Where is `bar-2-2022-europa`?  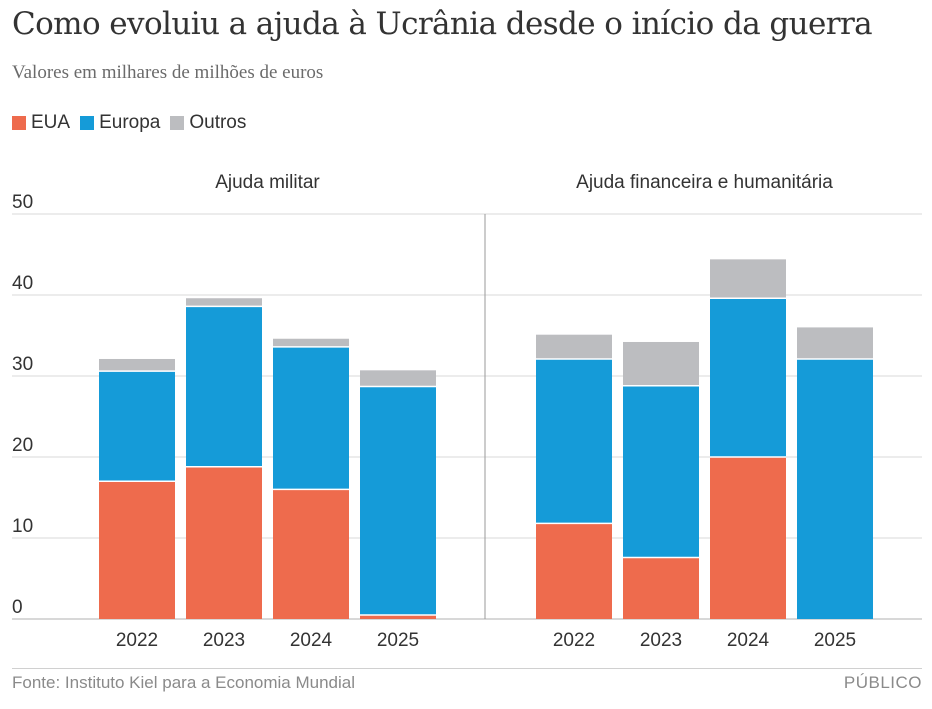 bar-2-2022-europa is located at coordinates (574, 441).